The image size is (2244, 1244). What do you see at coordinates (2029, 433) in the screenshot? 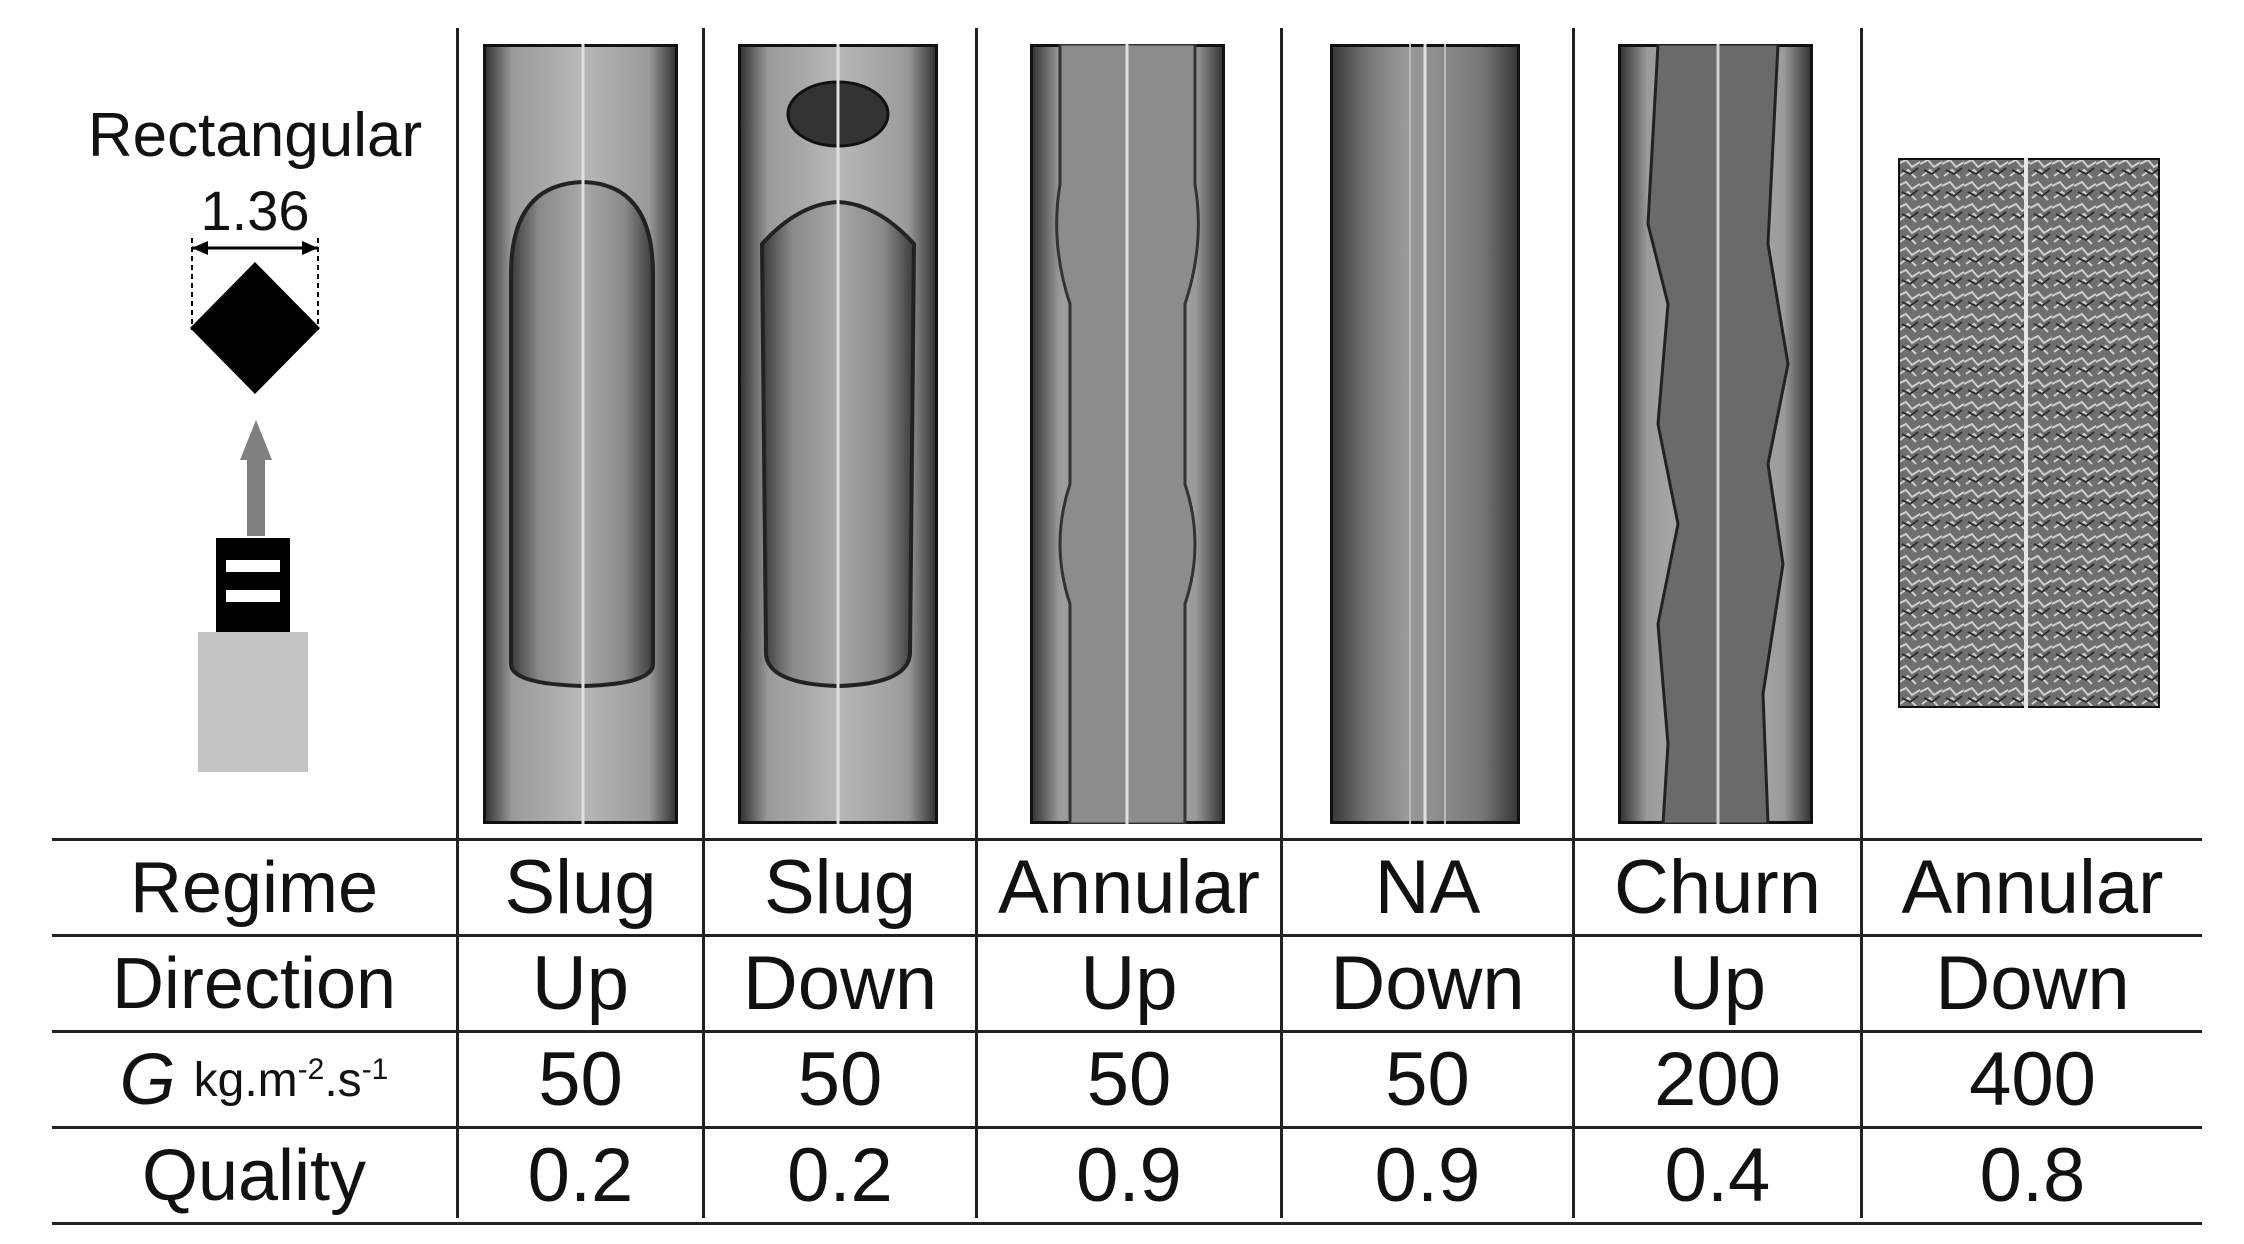
I see `photo-annular-down` at bounding box center [2029, 433].